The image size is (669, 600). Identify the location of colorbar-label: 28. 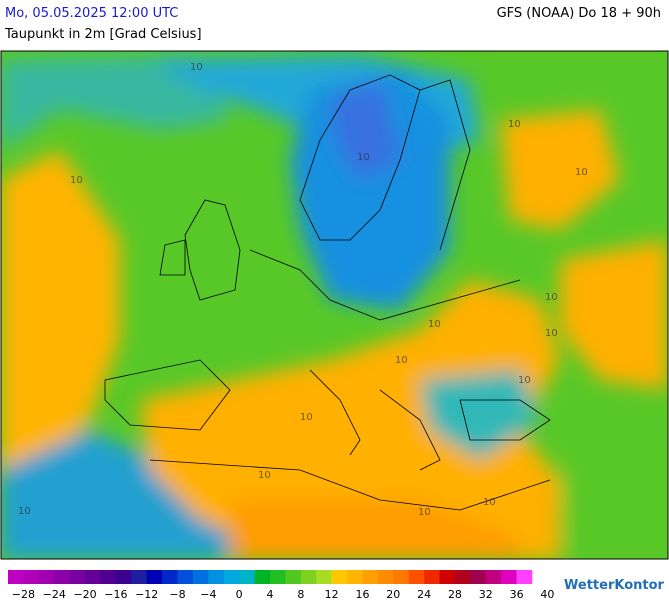
(455, 594).